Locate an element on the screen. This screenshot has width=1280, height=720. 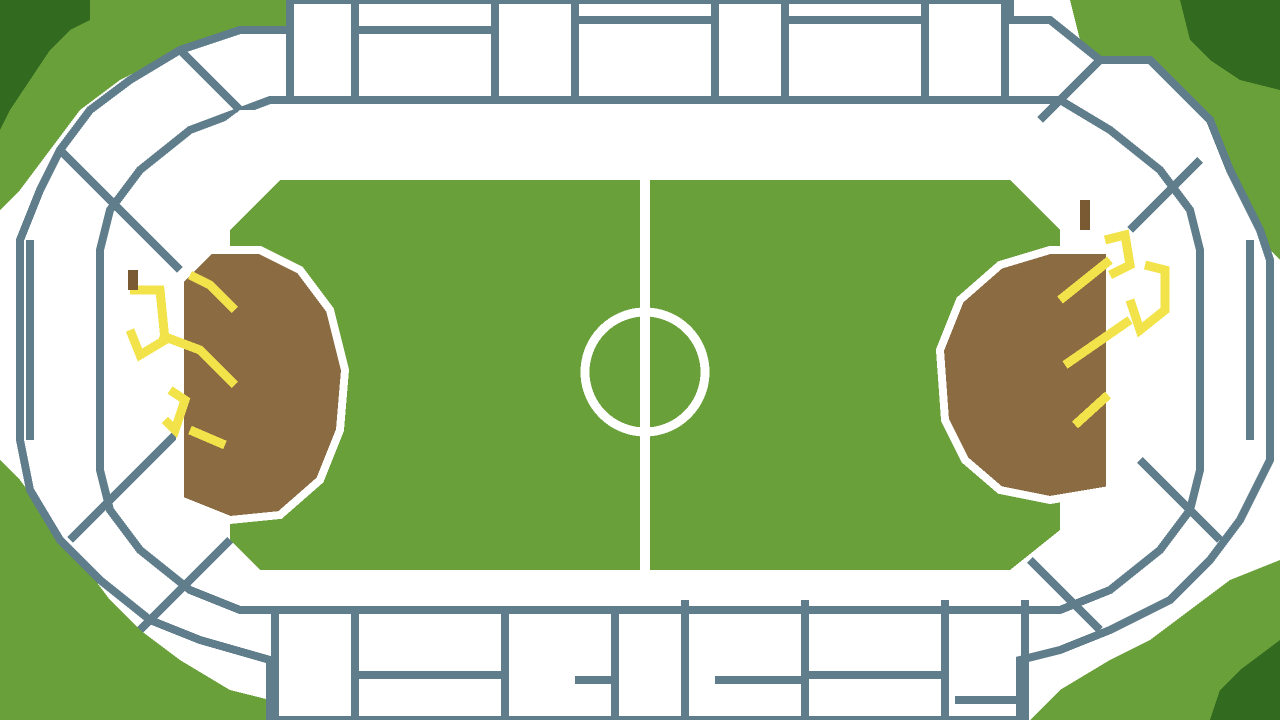
foliage-top-right-dark is located at coordinates (1230, 45).